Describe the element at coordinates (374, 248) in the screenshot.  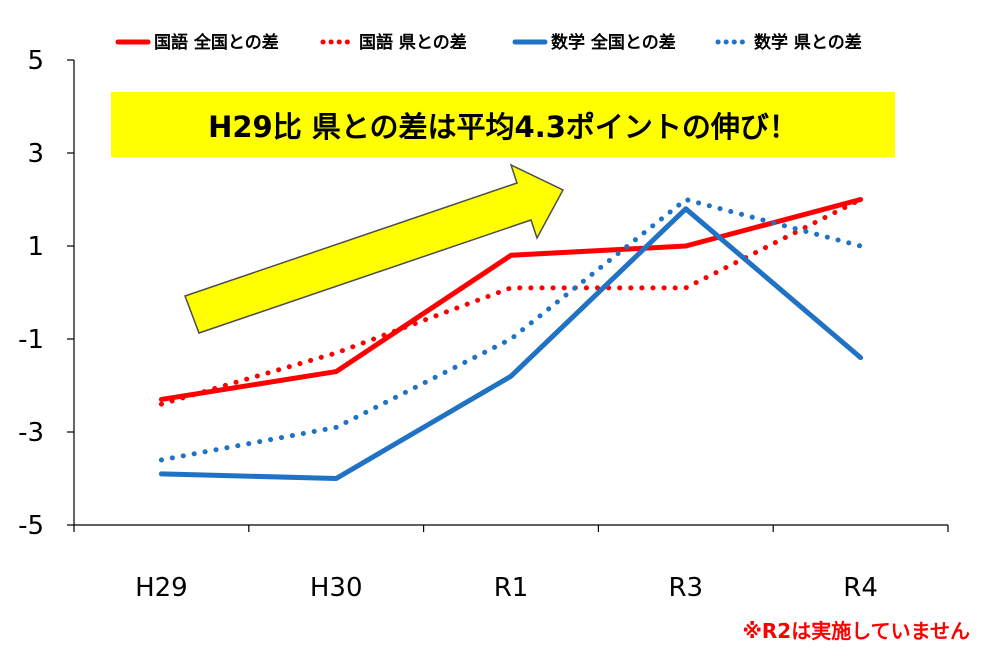
I see `trend-arrow-icon` at that location.